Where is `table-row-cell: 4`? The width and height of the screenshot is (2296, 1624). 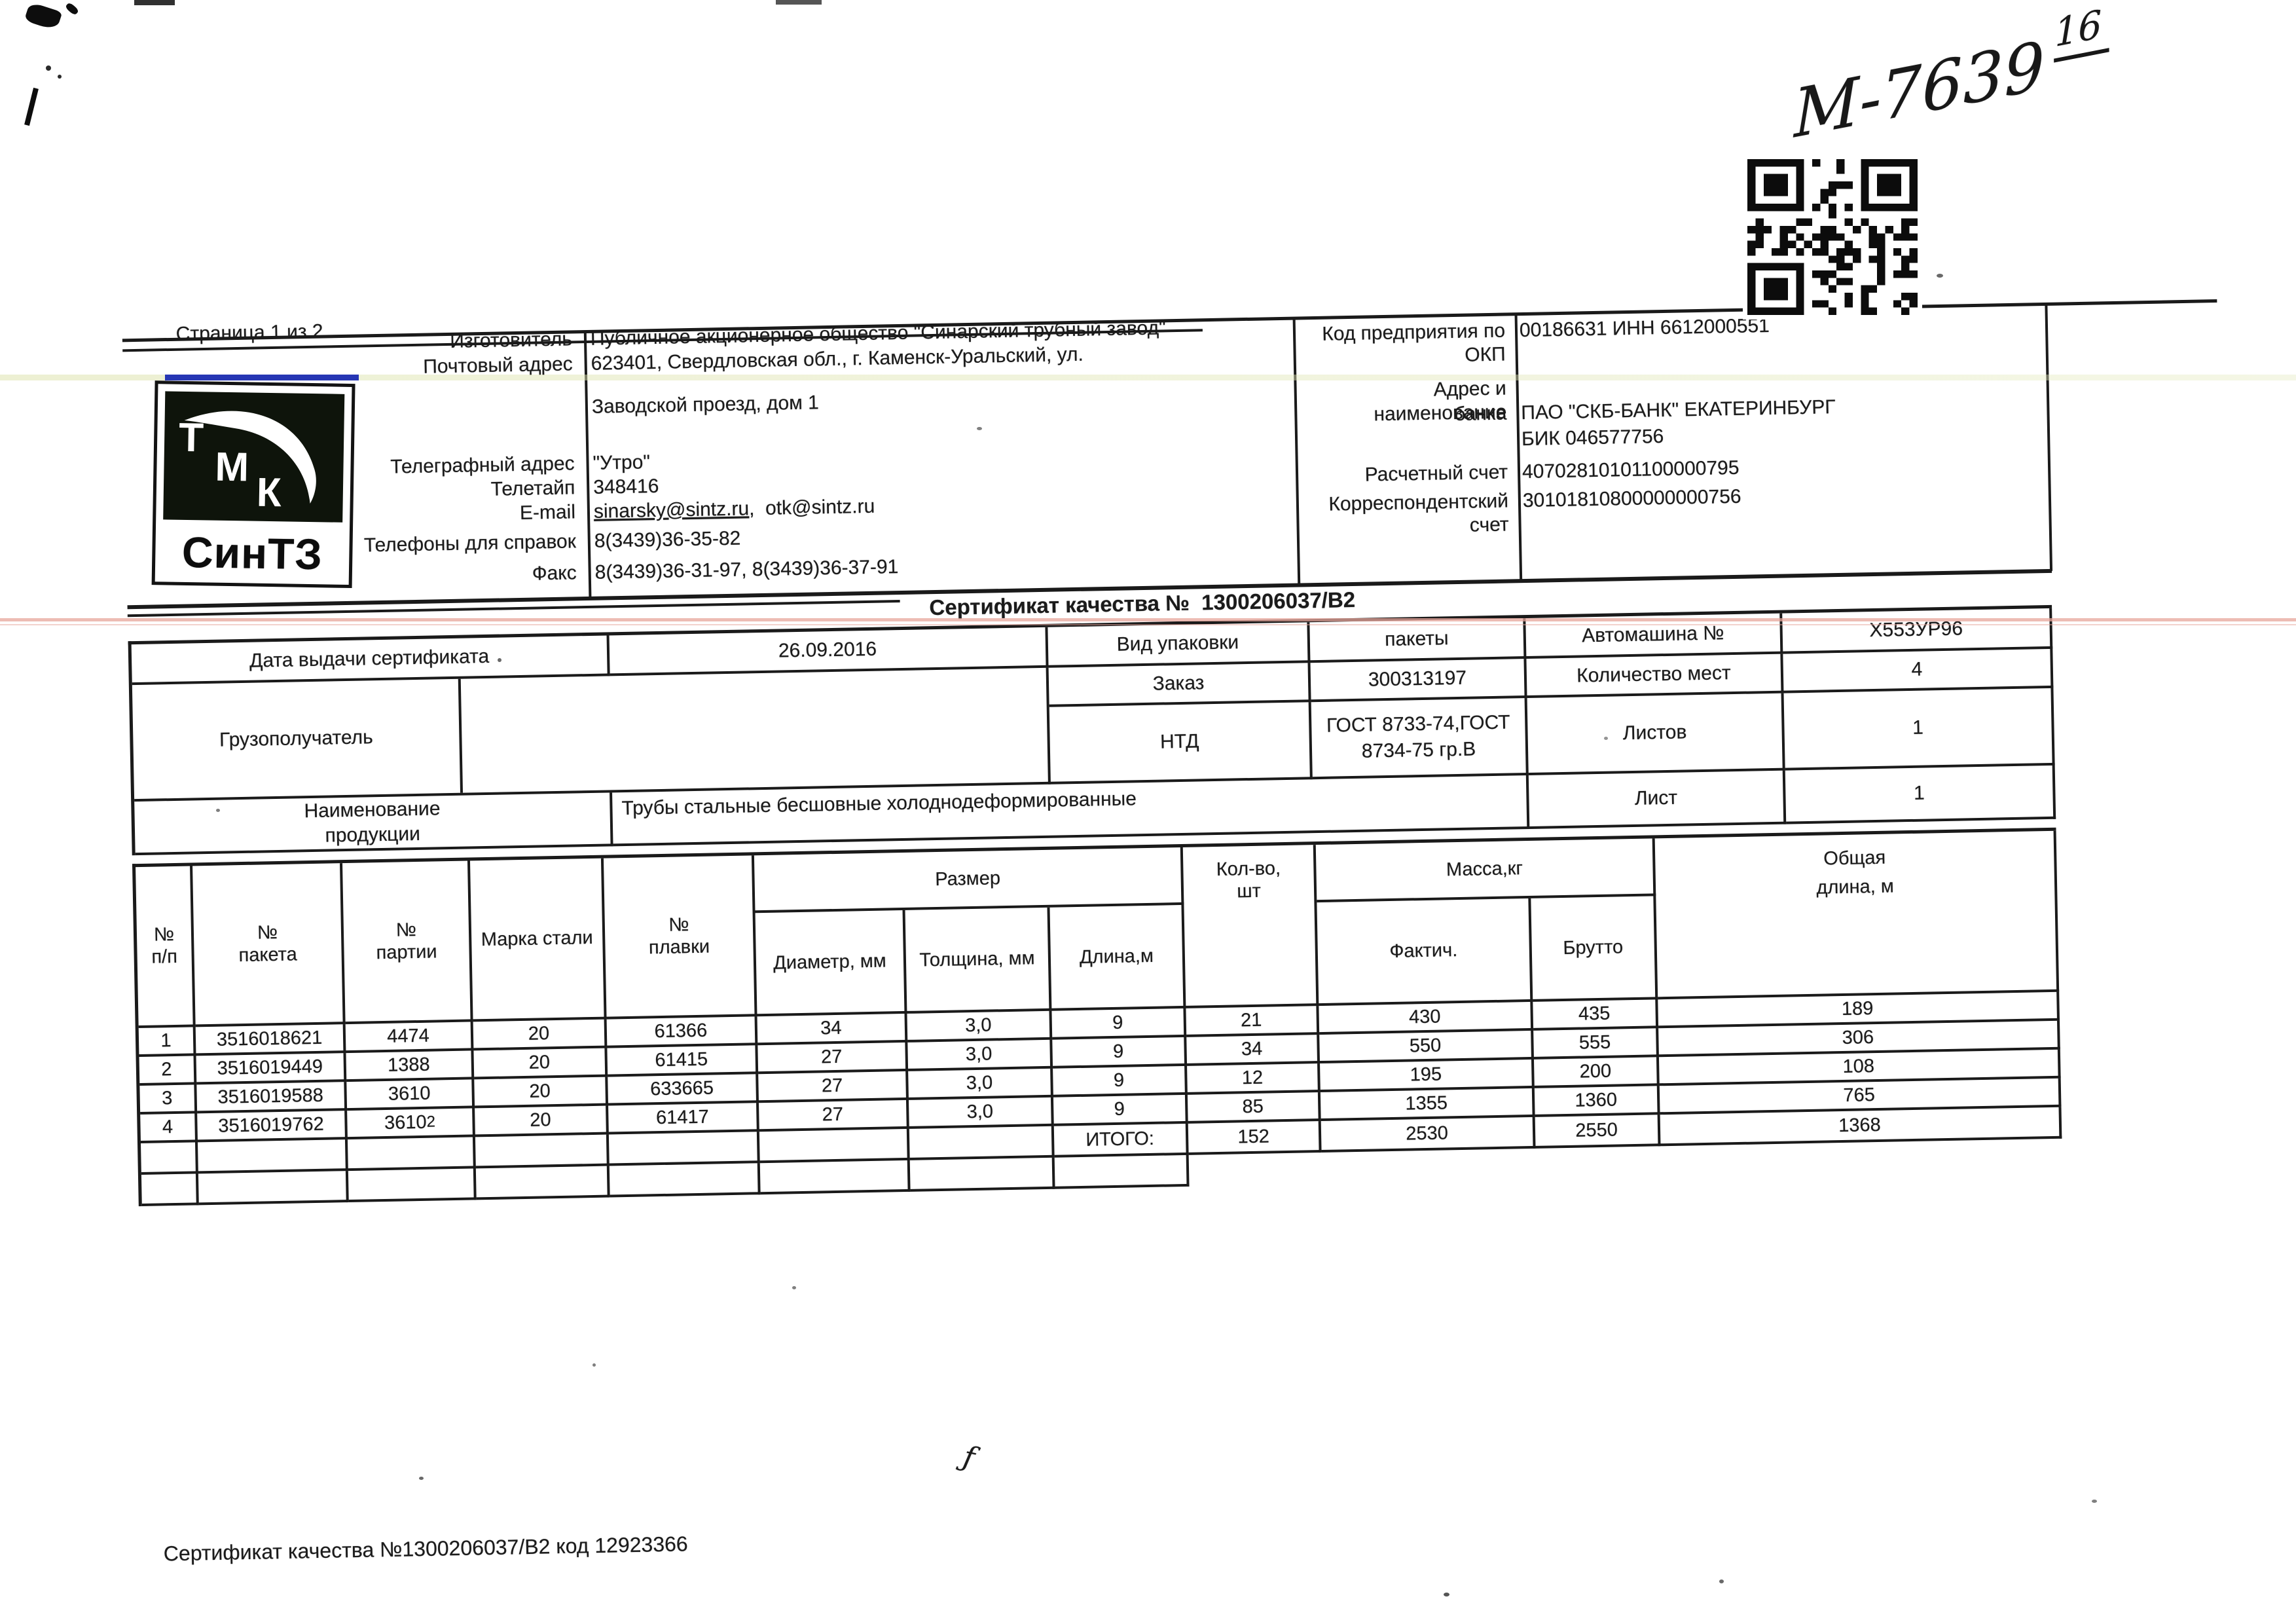 table-row-cell: 4 is located at coordinates (169, 1128).